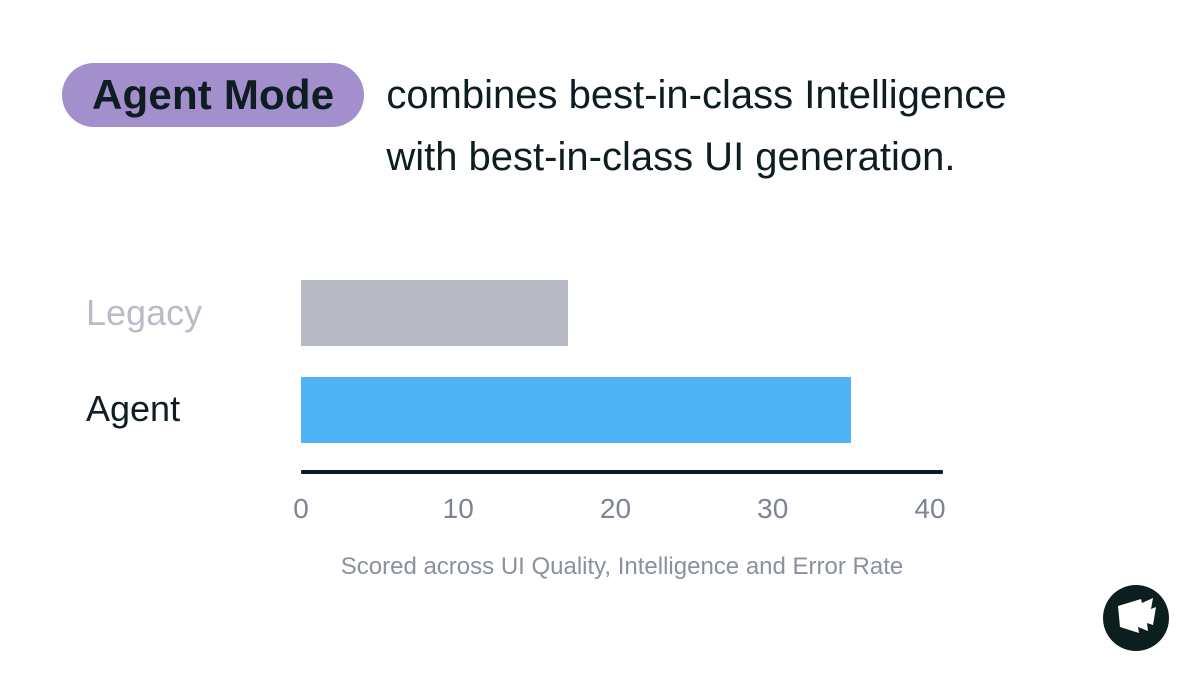 The image size is (1200, 675). What do you see at coordinates (576, 410) in the screenshot?
I see `bar-agent` at bounding box center [576, 410].